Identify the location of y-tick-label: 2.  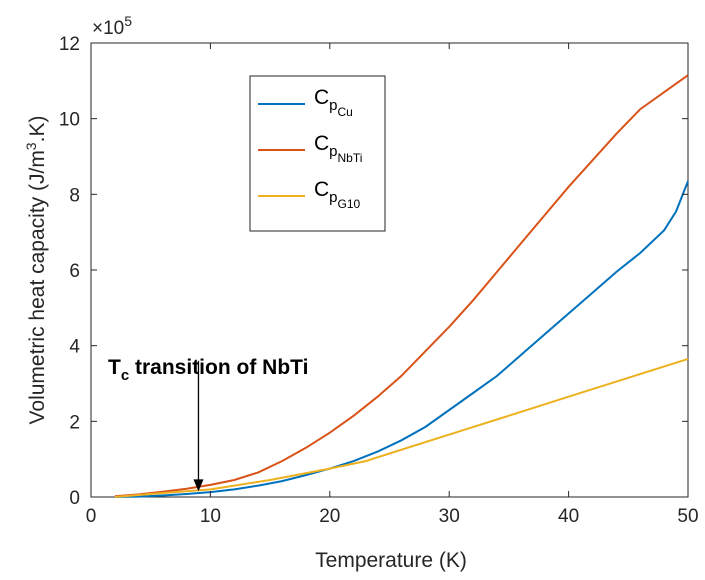
(74, 422).